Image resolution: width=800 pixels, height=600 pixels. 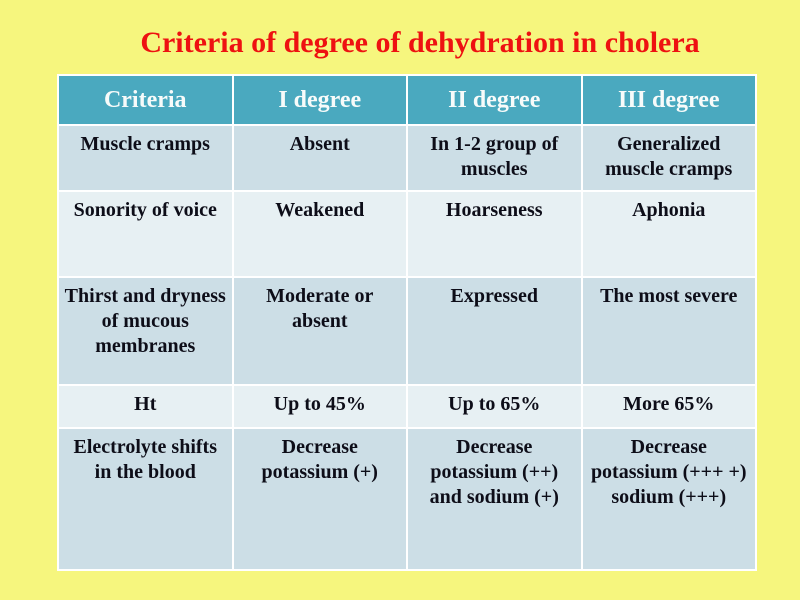 I want to click on column-header-i-degree: I degree, so click(x=319, y=100).